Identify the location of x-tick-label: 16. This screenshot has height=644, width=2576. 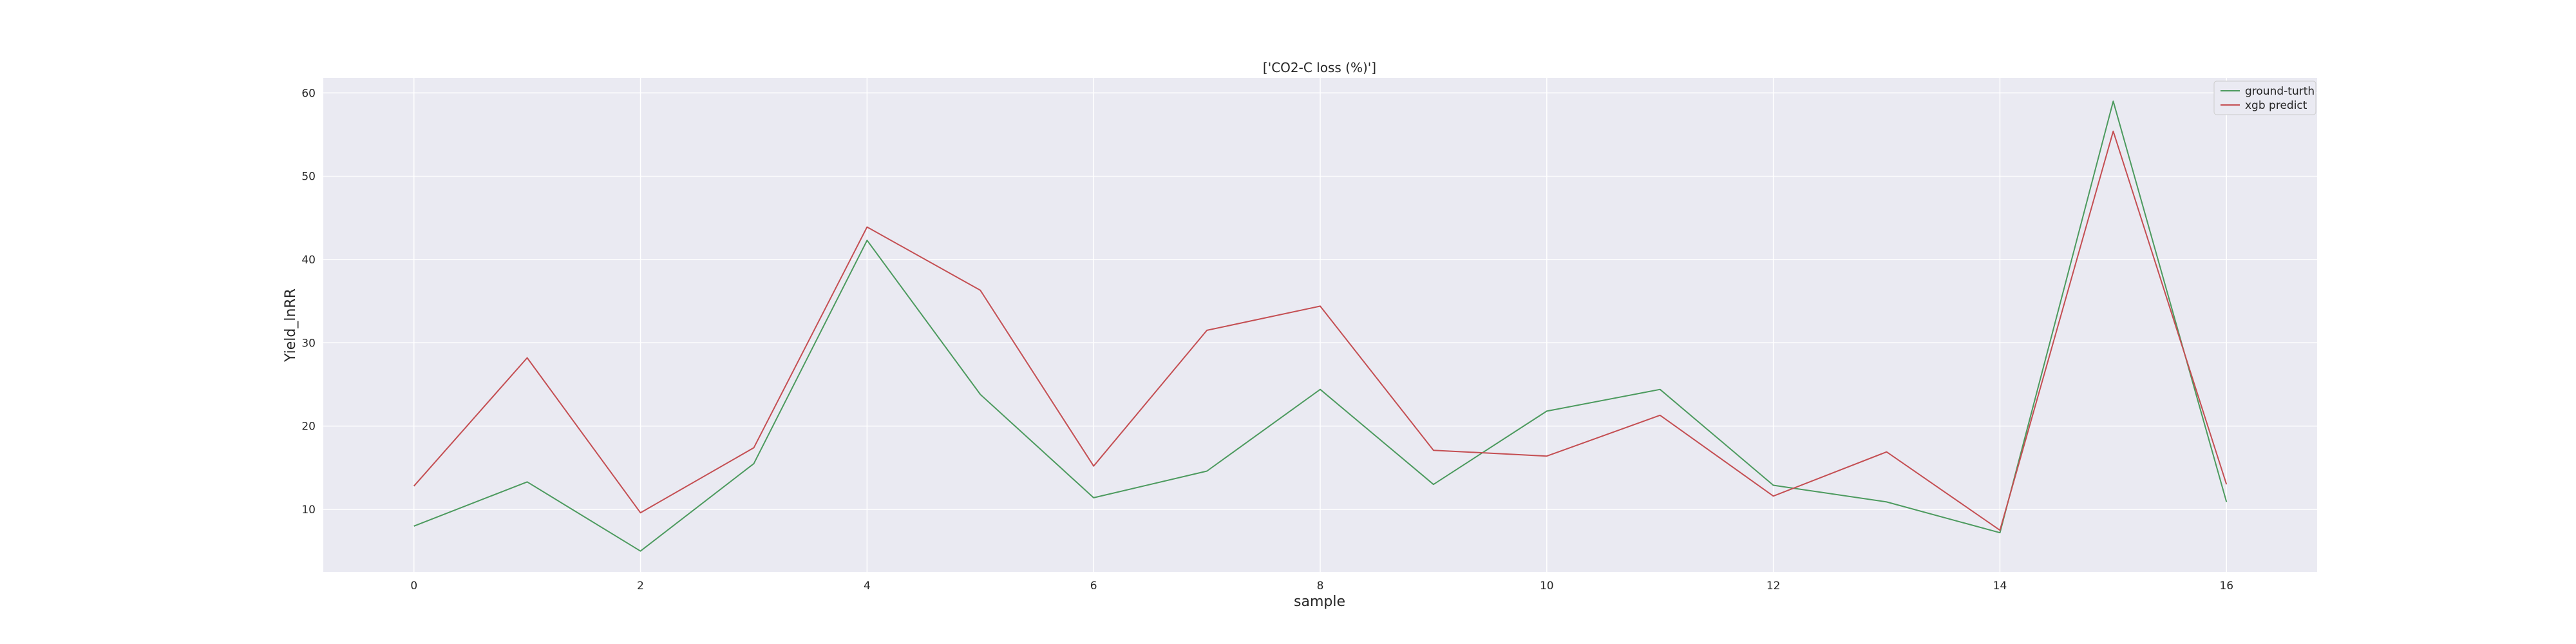
(2226, 586).